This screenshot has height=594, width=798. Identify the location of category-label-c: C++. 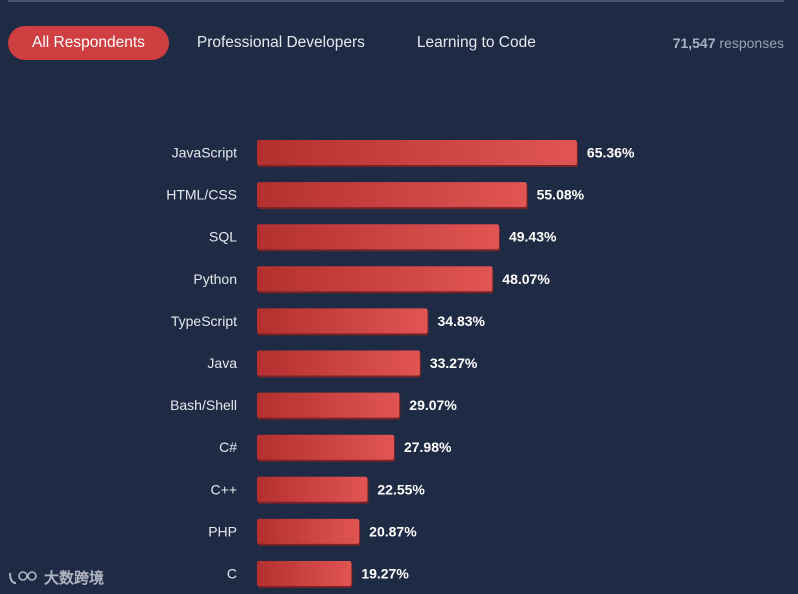
(224, 489).